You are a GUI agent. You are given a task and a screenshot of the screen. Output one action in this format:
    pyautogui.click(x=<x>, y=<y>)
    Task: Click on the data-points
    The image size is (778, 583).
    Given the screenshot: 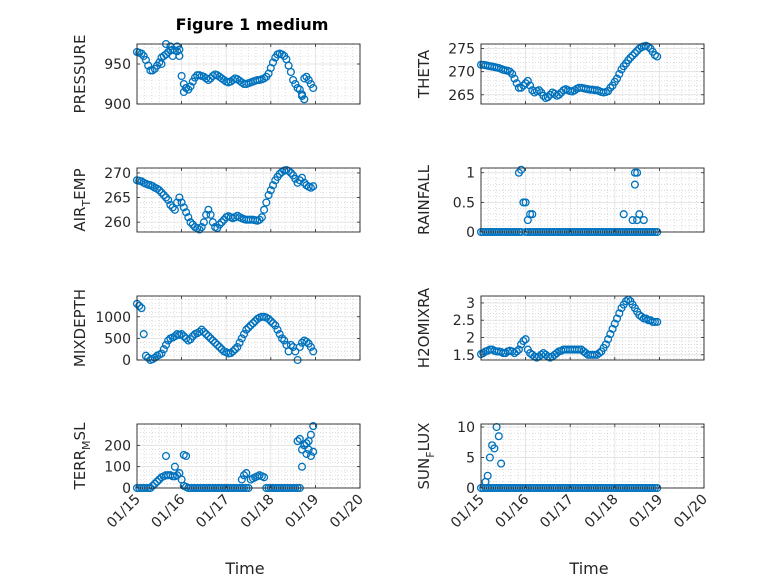 What is the action you would take?
    pyautogui.click(x=569, y=328)
    